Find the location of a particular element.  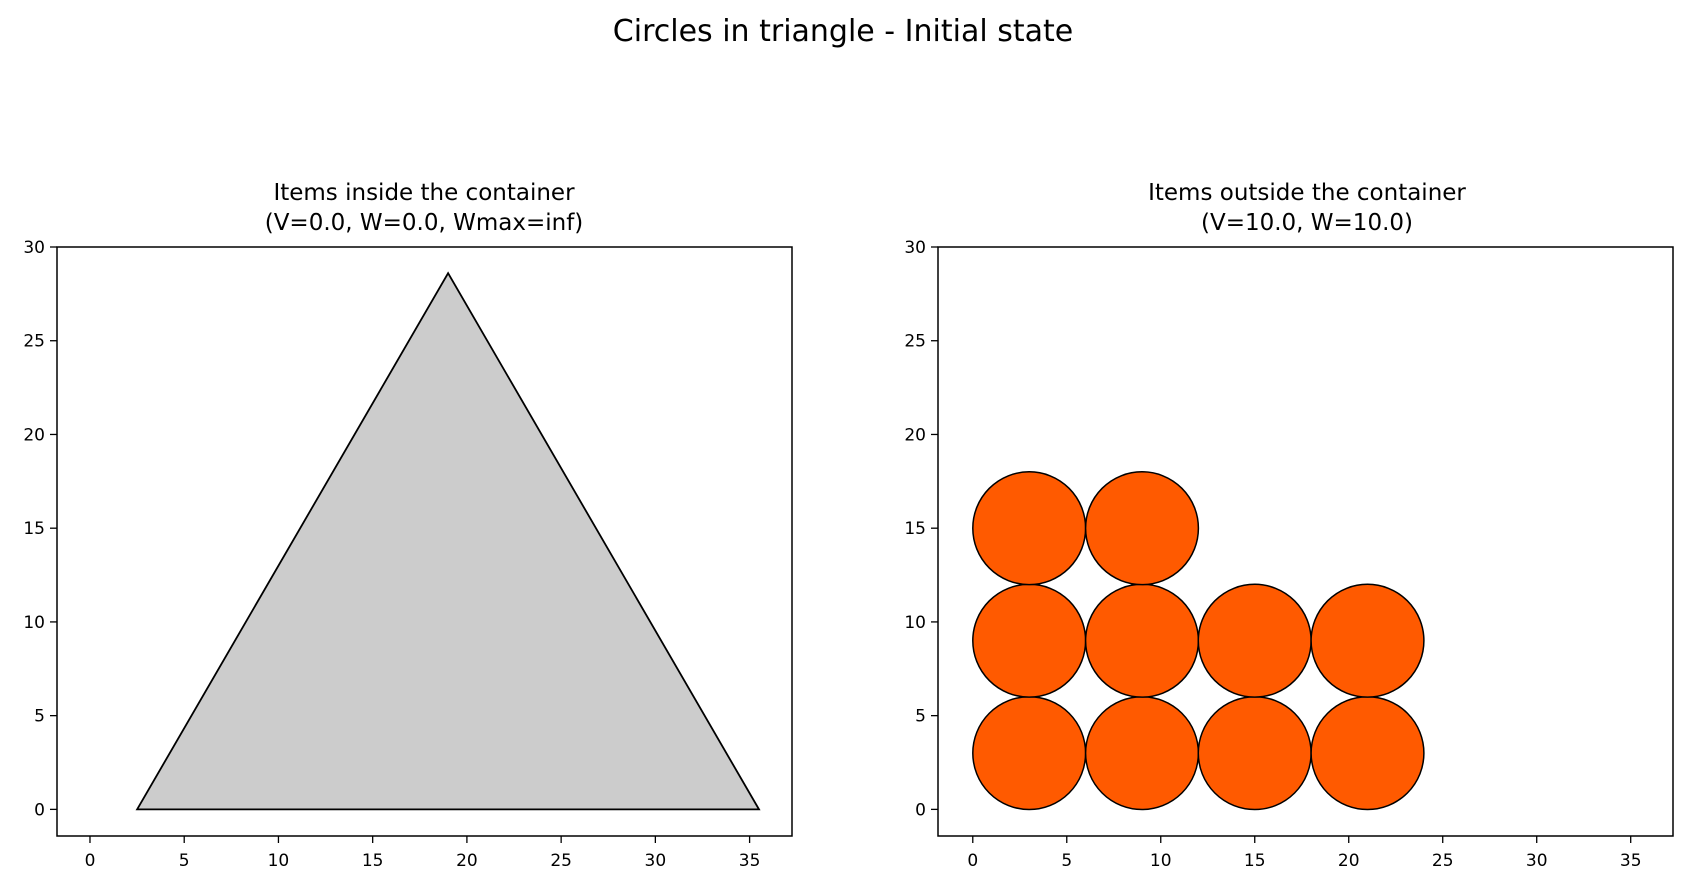

left-xtick-label: 30 is located at coordinates (656, 861).